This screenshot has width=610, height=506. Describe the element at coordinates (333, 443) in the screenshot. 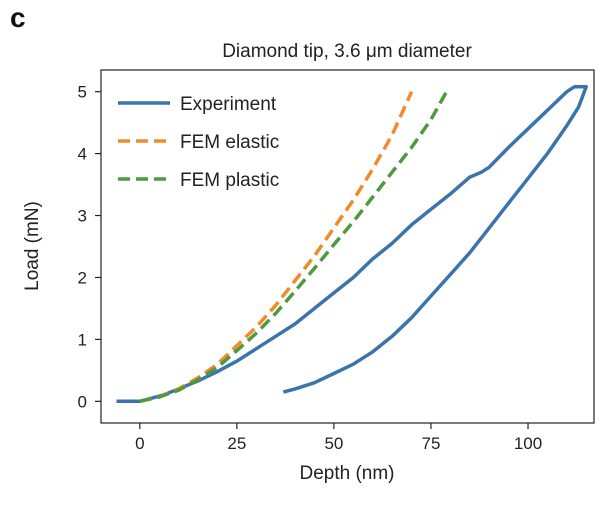

I see `x-tick-label: 50` at that location.